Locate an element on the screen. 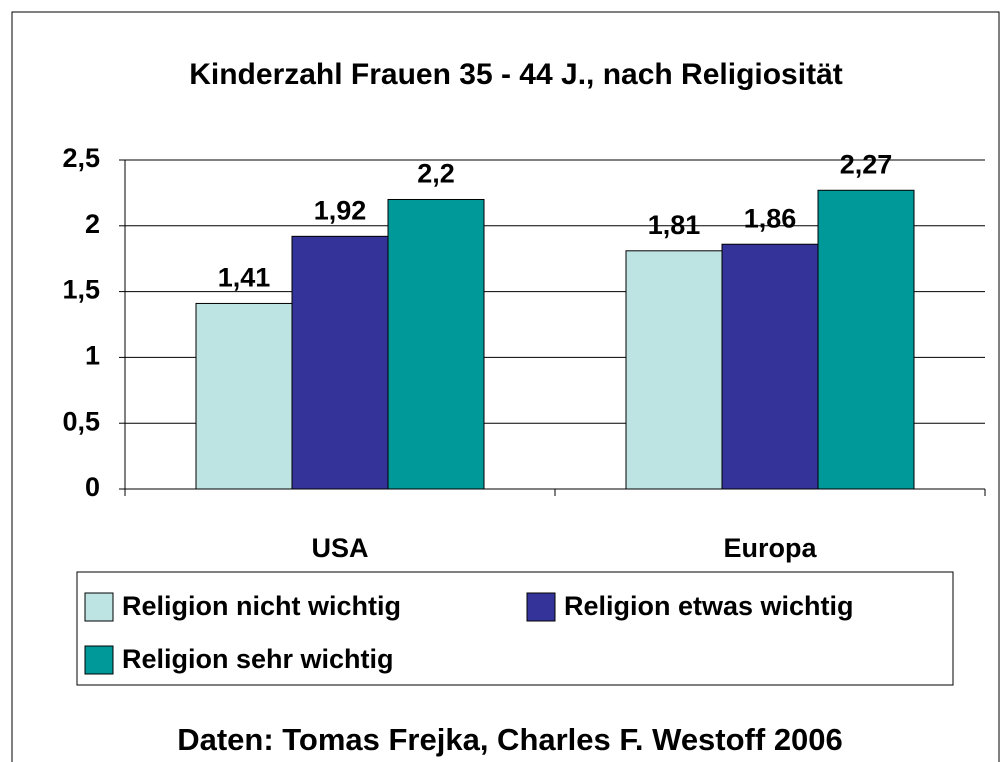  legend-label: Religion etwas wichtig is located at coordinates (709, 606).